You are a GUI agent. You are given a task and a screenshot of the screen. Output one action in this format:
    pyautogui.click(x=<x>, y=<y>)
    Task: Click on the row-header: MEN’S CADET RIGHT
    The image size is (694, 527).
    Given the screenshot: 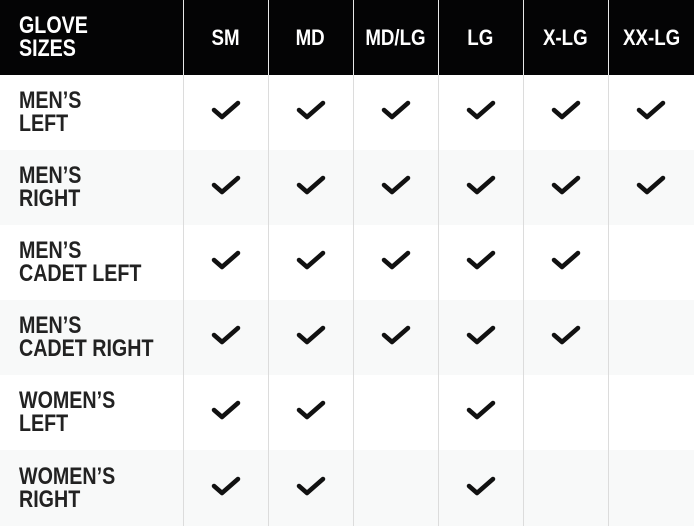 What is the action you would take?
    pyautogui.click(x=91, y=337)
    